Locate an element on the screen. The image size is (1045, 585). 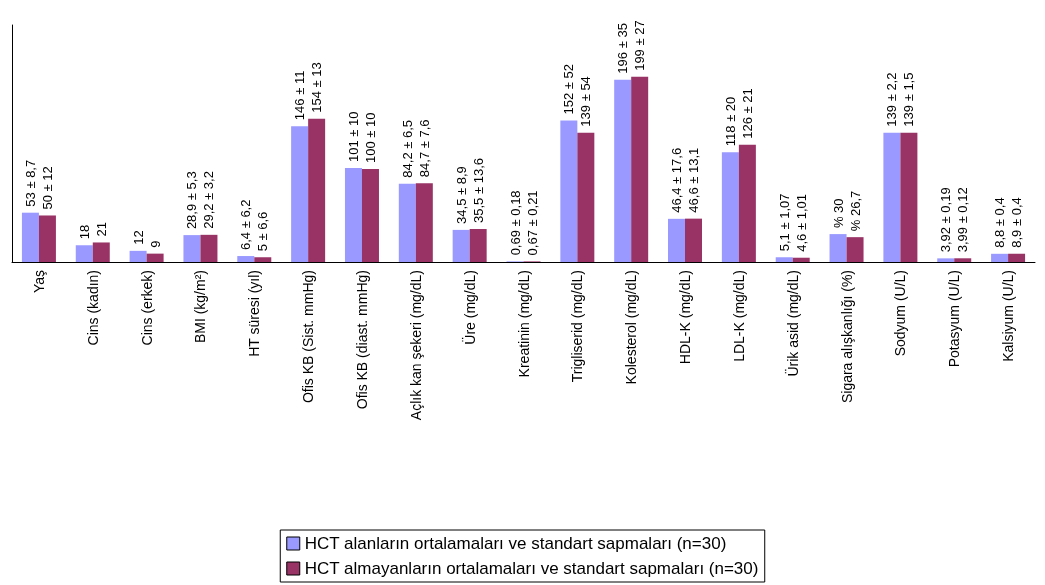
legend-label: HCT alanların ortalamaları ve standart sapmaları (n=30) is located at coordinates (515, 543).